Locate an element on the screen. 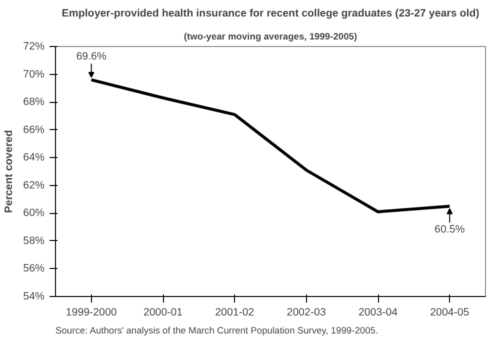  y-tick-label: 72% is located at coordinates (34, 46).